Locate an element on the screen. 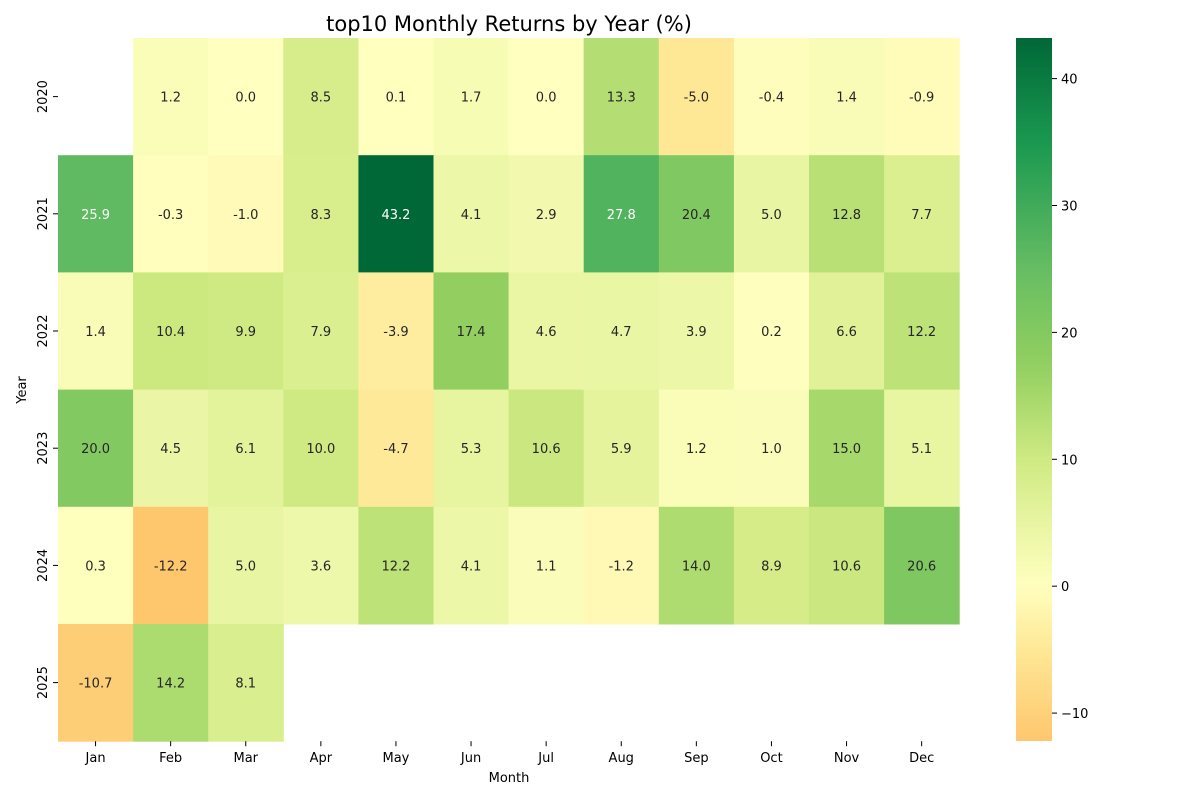  cell-value-label: 43.2 is located at coordinates (395, 215).